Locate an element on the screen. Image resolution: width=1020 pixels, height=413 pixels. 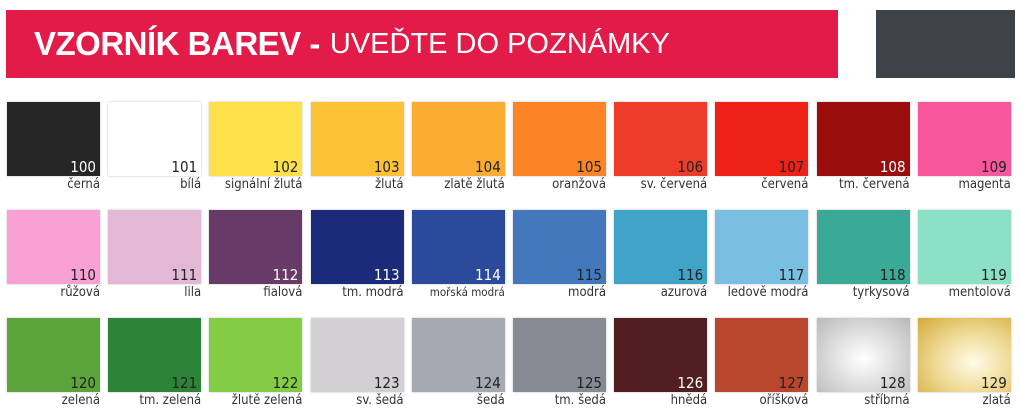
color-swatch-114: 114 is located at coordinates (458, 247).